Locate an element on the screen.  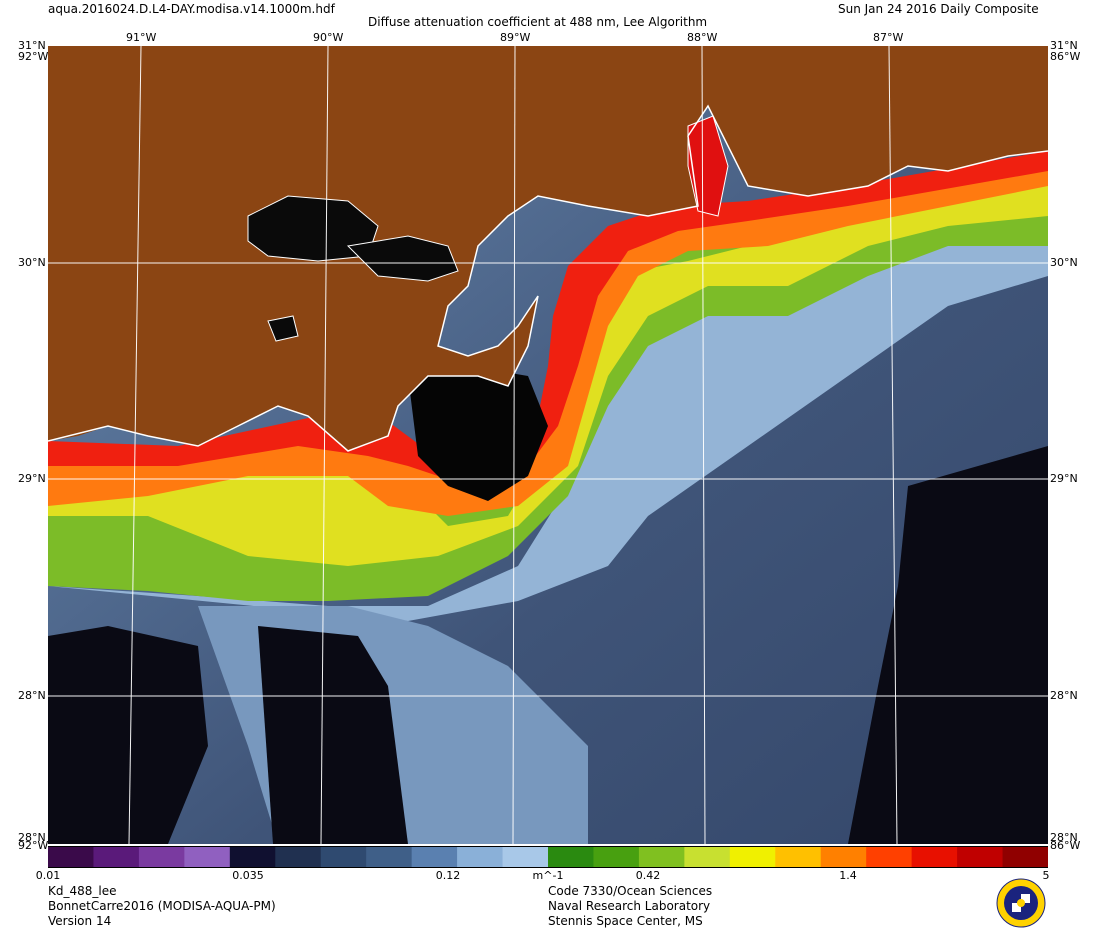
corner-top-right-lon: 86°W is located at coordinates (1065, 56).